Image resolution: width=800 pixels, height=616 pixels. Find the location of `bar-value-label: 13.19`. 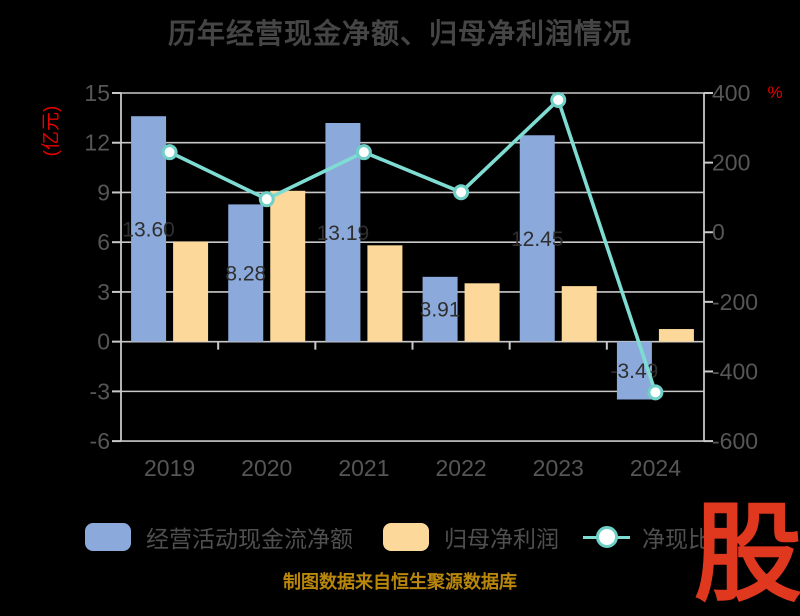

bar-value-label: 13.19 is located at coordinates (343, 233).